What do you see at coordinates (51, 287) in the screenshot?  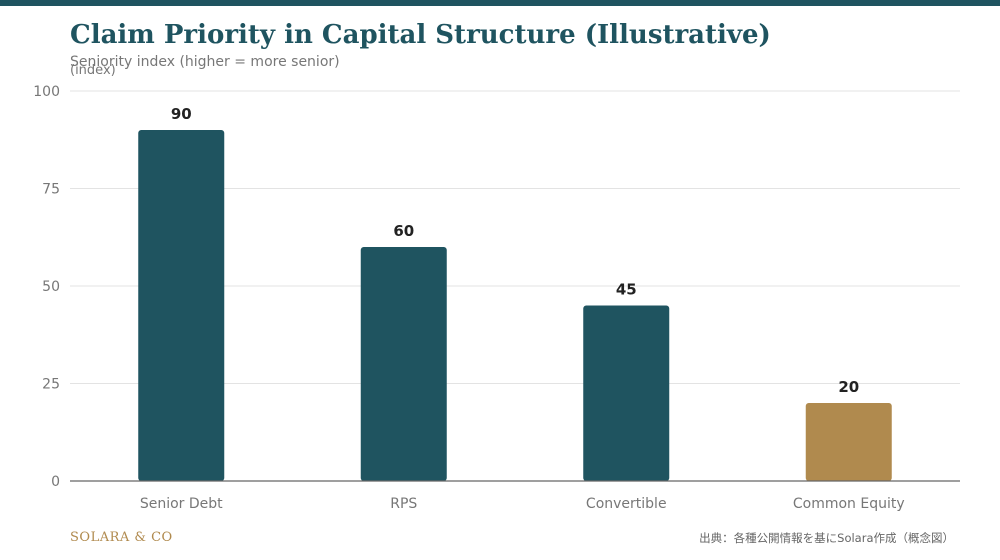 I see `y-tick-label: 50` at bounding box center [51, 287].